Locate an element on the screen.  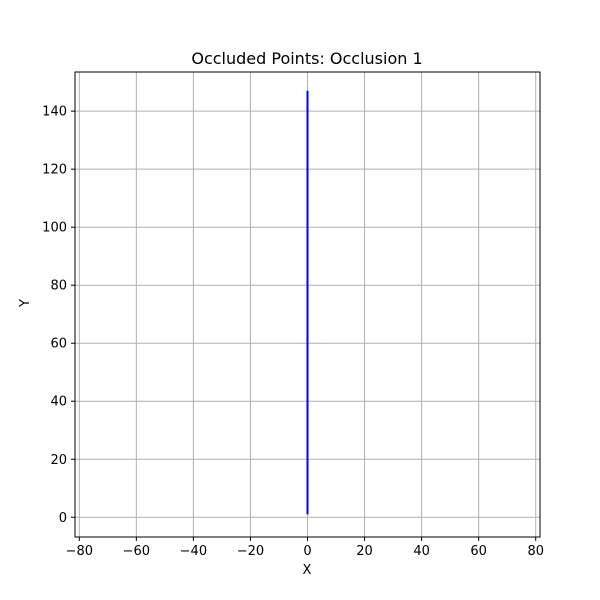
chart-title: Occluded Points: Occlusion 1 is located at coordinates (306, 58).